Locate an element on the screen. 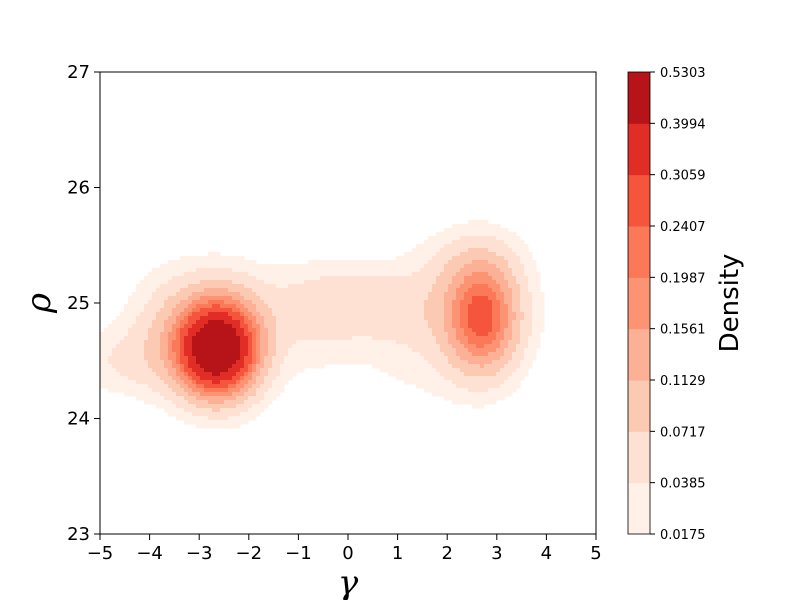 The image size is (800, 600). y-tick-label: 27 is located at coordinates (78, 72).